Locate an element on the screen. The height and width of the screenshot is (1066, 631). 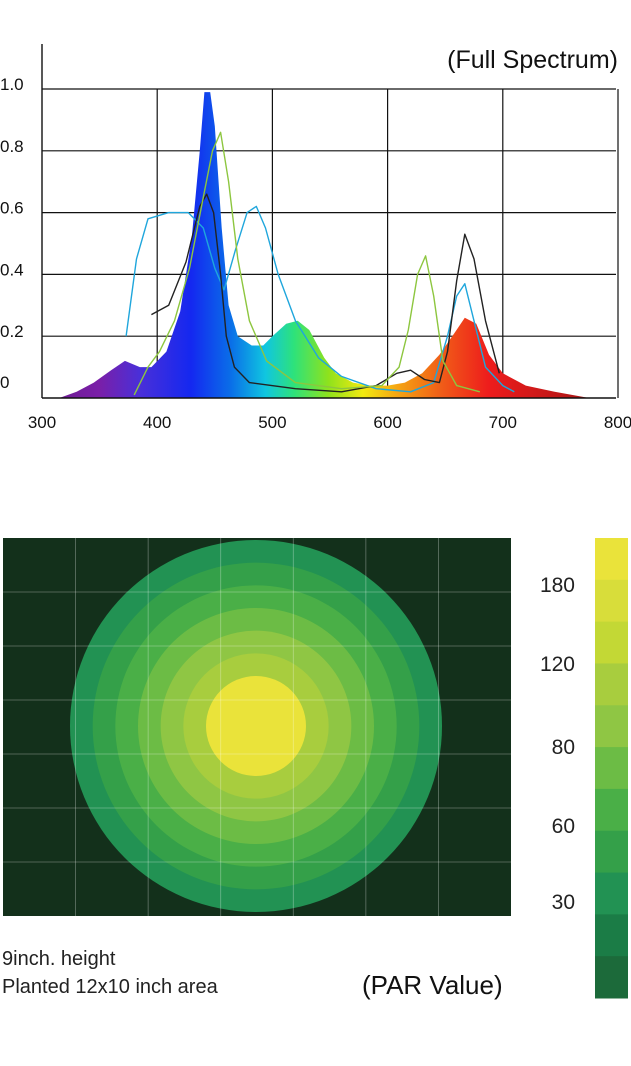
x-tick-label: 600 is located at coordinates (387, 422).